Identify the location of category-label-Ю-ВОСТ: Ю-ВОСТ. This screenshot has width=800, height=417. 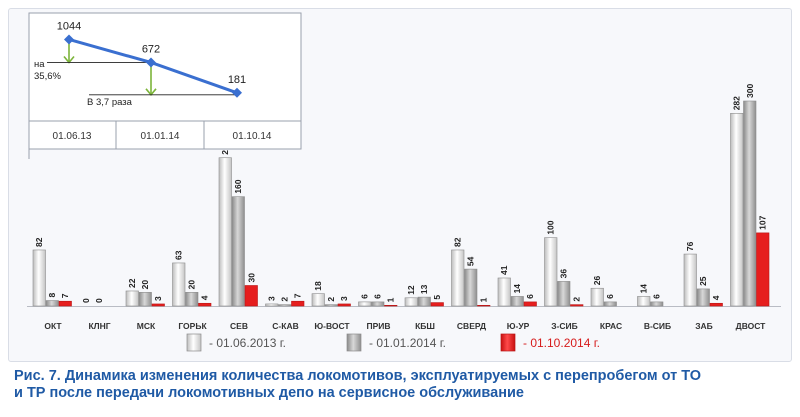
(332, 326).